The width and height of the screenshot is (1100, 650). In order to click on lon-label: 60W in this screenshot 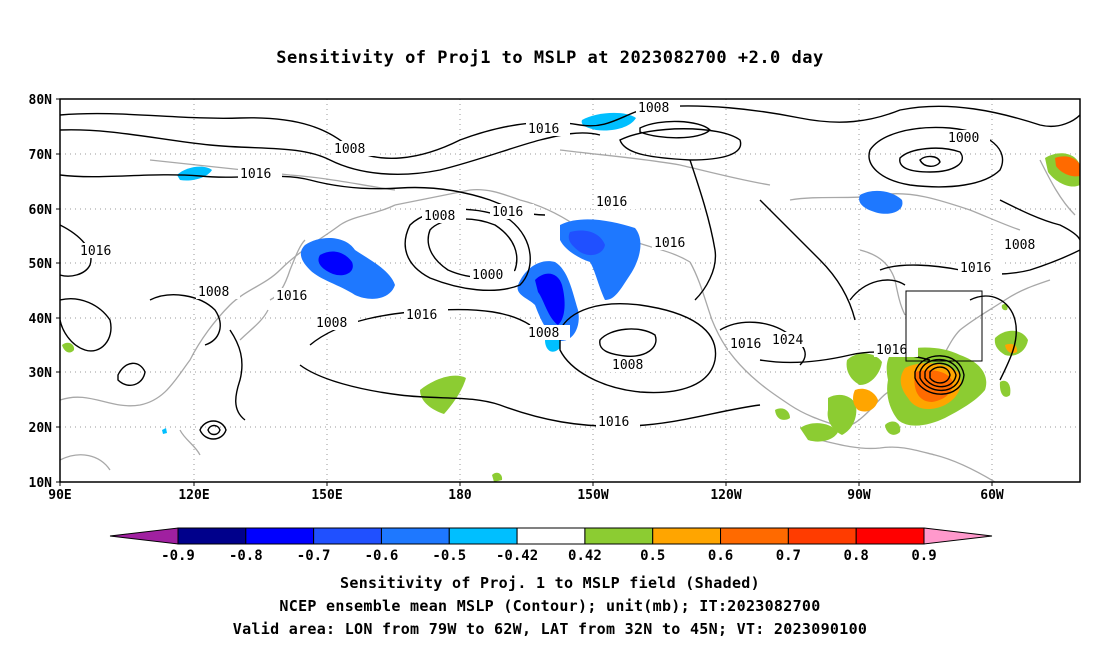, I will do `click(992, 495)`.